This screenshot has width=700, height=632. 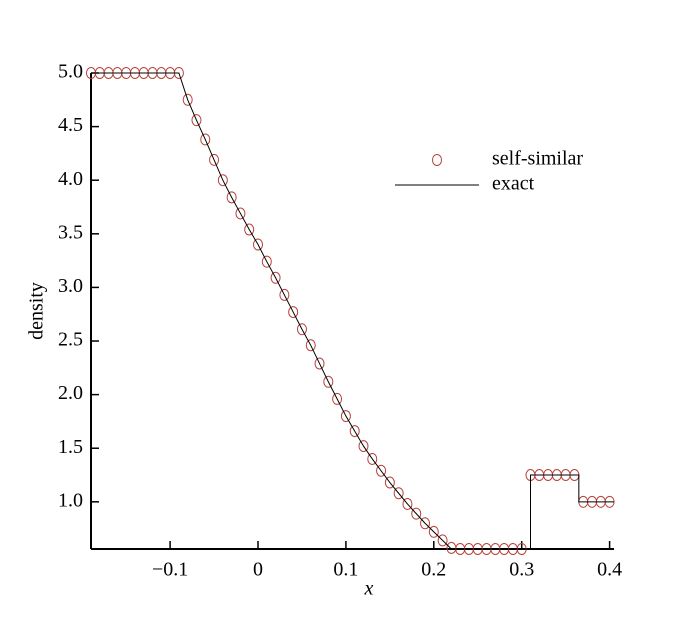 I want to click on x-tick-label: 0.1, so click(x=345, y=570).